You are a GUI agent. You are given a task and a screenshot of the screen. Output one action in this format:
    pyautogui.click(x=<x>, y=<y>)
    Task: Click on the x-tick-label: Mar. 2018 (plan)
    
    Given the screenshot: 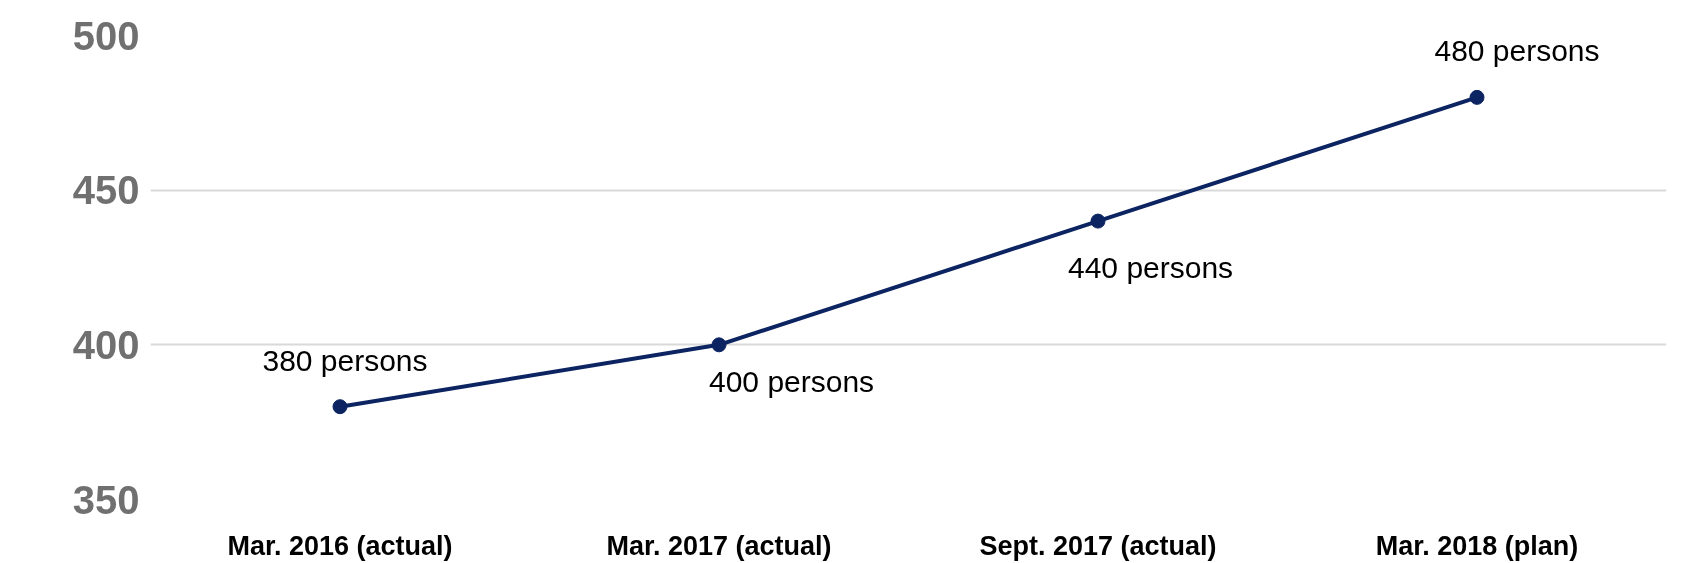 What is the action you would take?
    pyautogui.click(x=1477, y=545)
    